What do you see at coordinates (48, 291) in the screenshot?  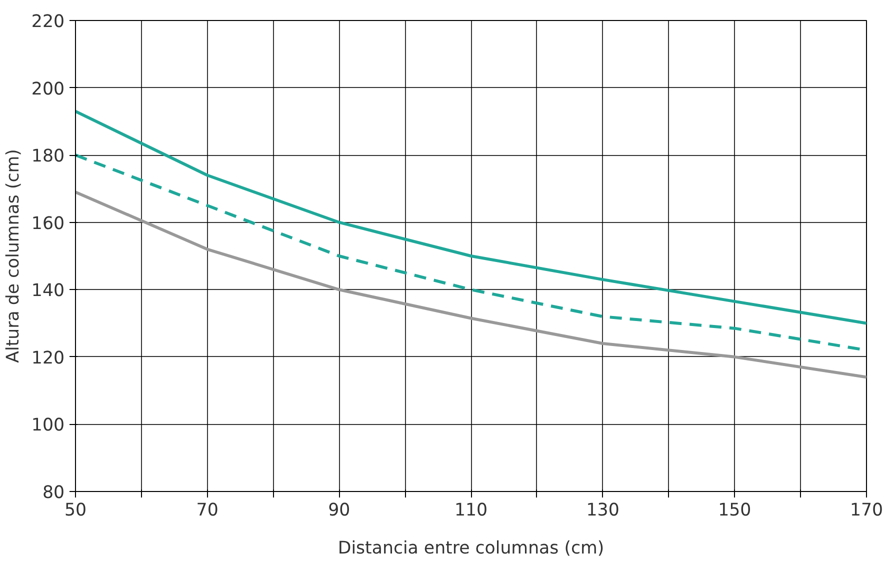 I see `y-tick-label: 140` at bounding box center [48, 291].